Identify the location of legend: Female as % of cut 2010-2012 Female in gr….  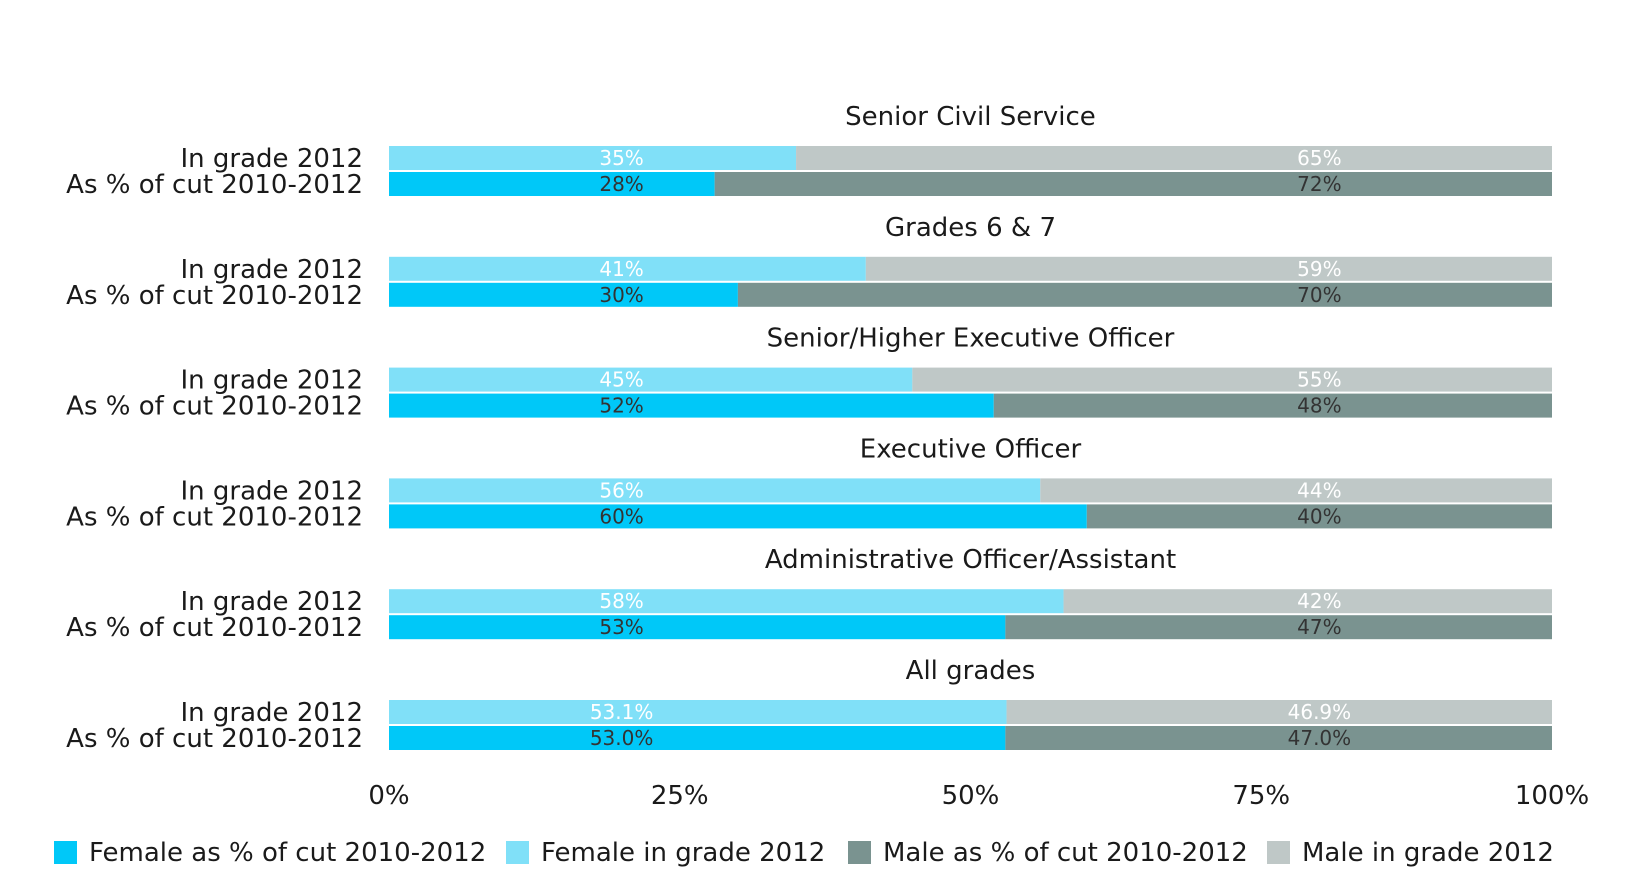
(804, 853).